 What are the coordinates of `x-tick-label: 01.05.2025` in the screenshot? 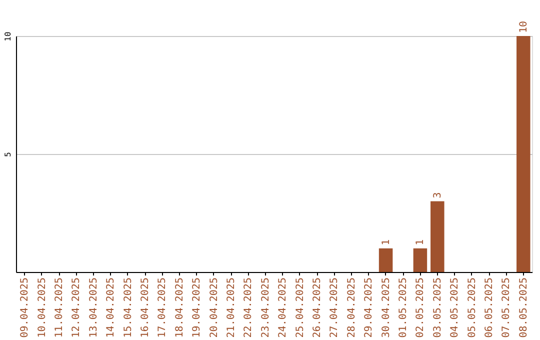 It's located at (403, 308).